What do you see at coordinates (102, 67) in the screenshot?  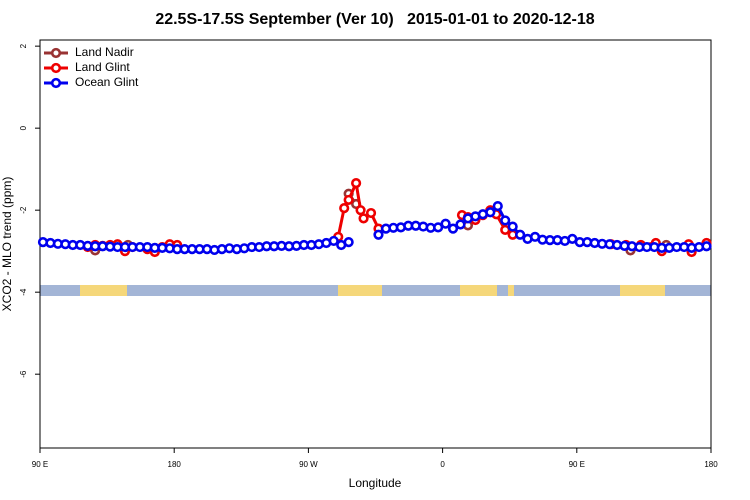 I see `legend-label: Land Glint` at bounding box center [102, 67].